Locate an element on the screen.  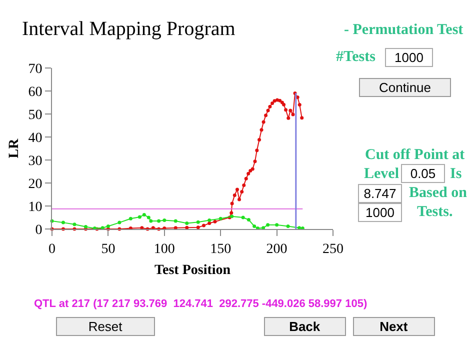
text: Tests. is located at coordinates (435, 212).